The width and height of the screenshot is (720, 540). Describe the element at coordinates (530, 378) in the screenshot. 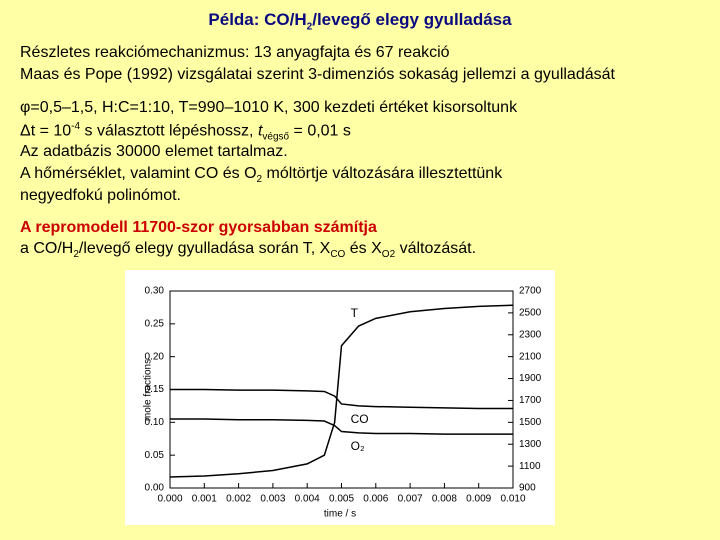

I see `y2-tick-label: 1900` at that location.